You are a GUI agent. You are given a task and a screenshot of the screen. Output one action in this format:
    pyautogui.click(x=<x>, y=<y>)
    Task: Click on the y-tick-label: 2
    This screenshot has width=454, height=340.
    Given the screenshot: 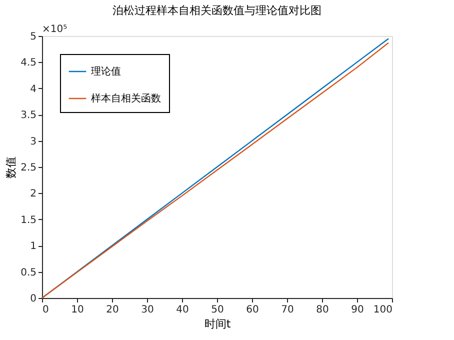 What is the action you would take?
    pyautogui.click(x=33, y=194)
    